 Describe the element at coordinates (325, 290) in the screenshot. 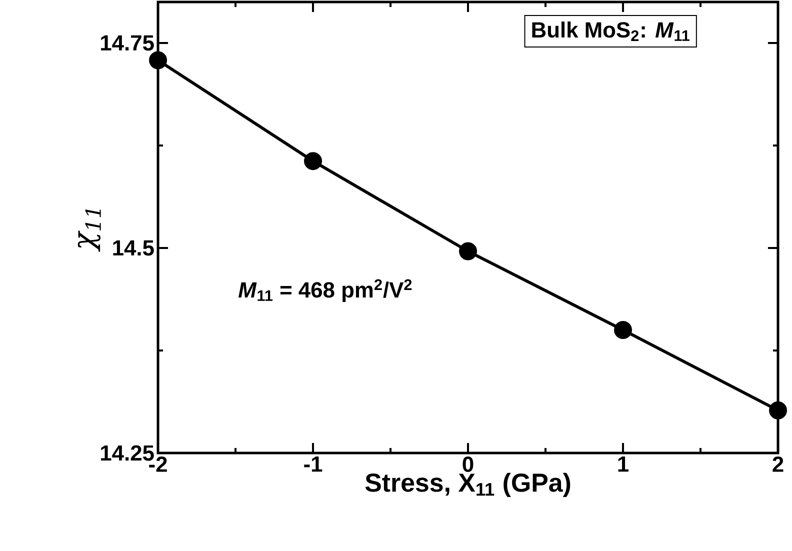

I see `annotation: M$_{11}$ = 468 pm$^{2}$/V$^{2}$` at that location.